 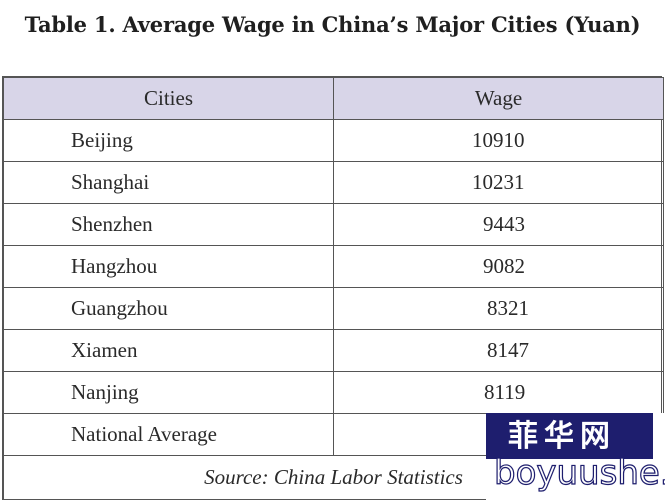 I want to click on city-cell: Nanjing, so click(x=168, y=392).